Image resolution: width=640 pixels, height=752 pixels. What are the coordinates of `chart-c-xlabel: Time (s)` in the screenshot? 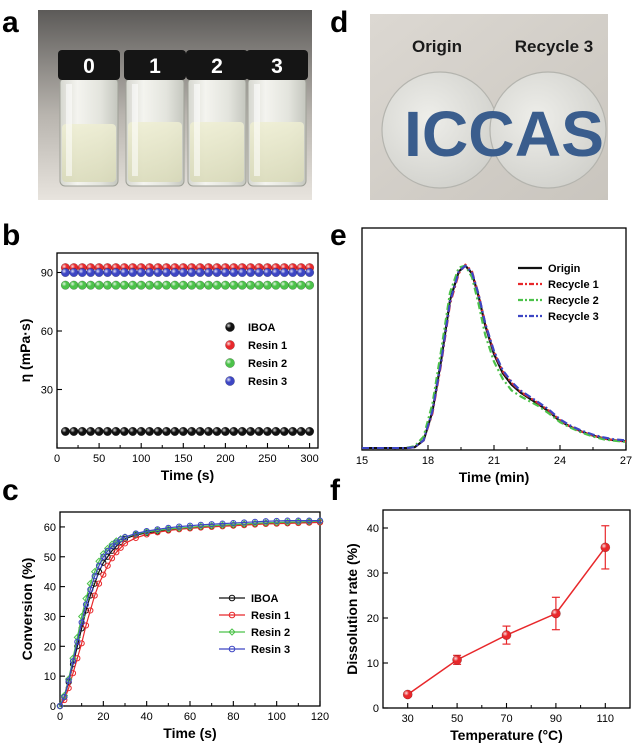 It's located at (189, 733).